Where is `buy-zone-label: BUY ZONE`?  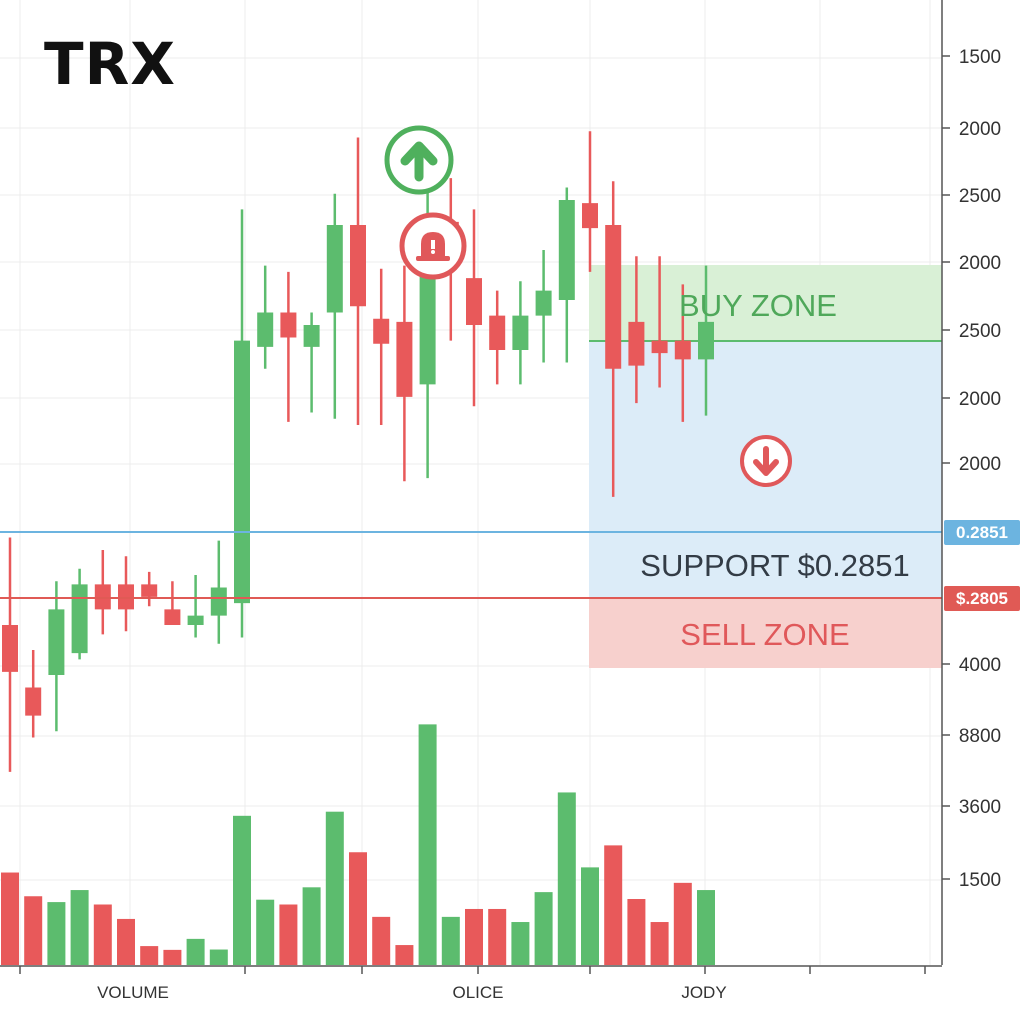 buy-zone-label: BUY ZONE is located at coordinates (758, 305).